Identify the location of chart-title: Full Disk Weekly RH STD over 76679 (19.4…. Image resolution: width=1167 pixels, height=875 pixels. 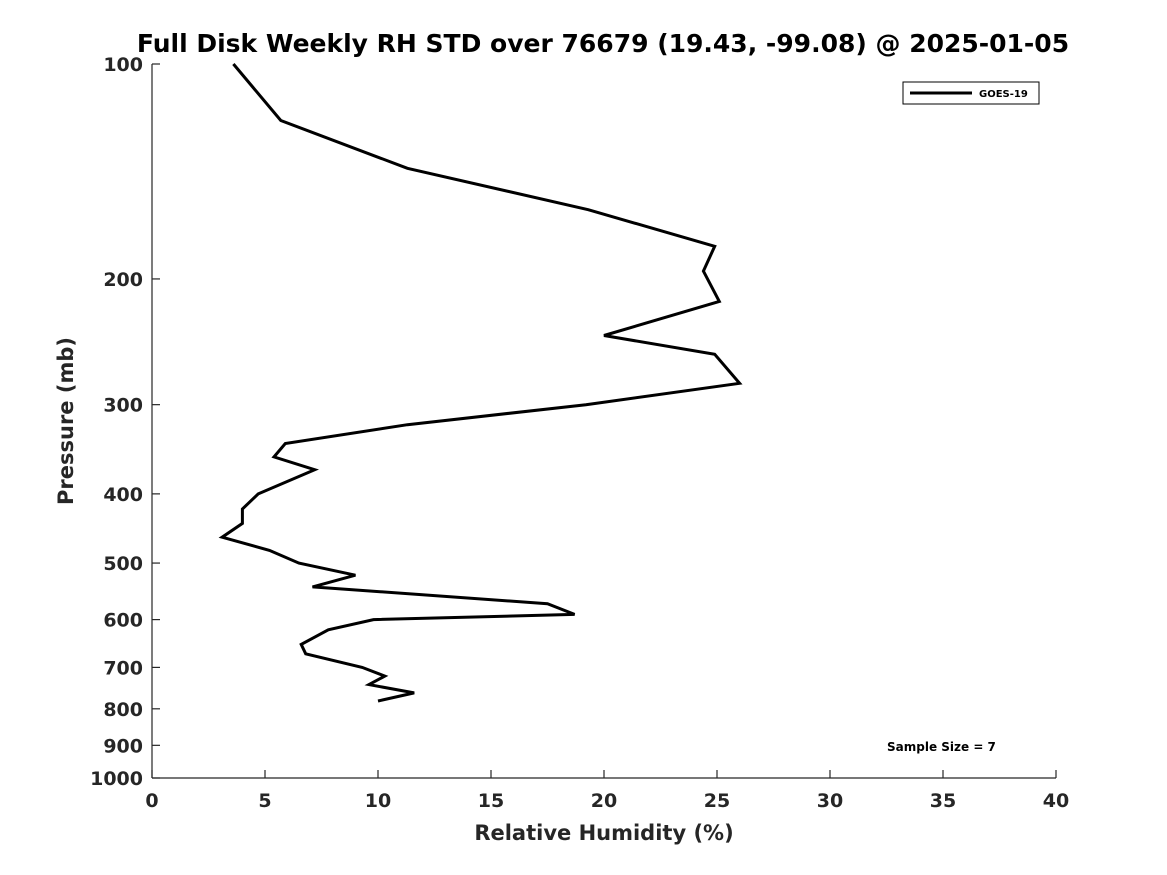
(603, 43).